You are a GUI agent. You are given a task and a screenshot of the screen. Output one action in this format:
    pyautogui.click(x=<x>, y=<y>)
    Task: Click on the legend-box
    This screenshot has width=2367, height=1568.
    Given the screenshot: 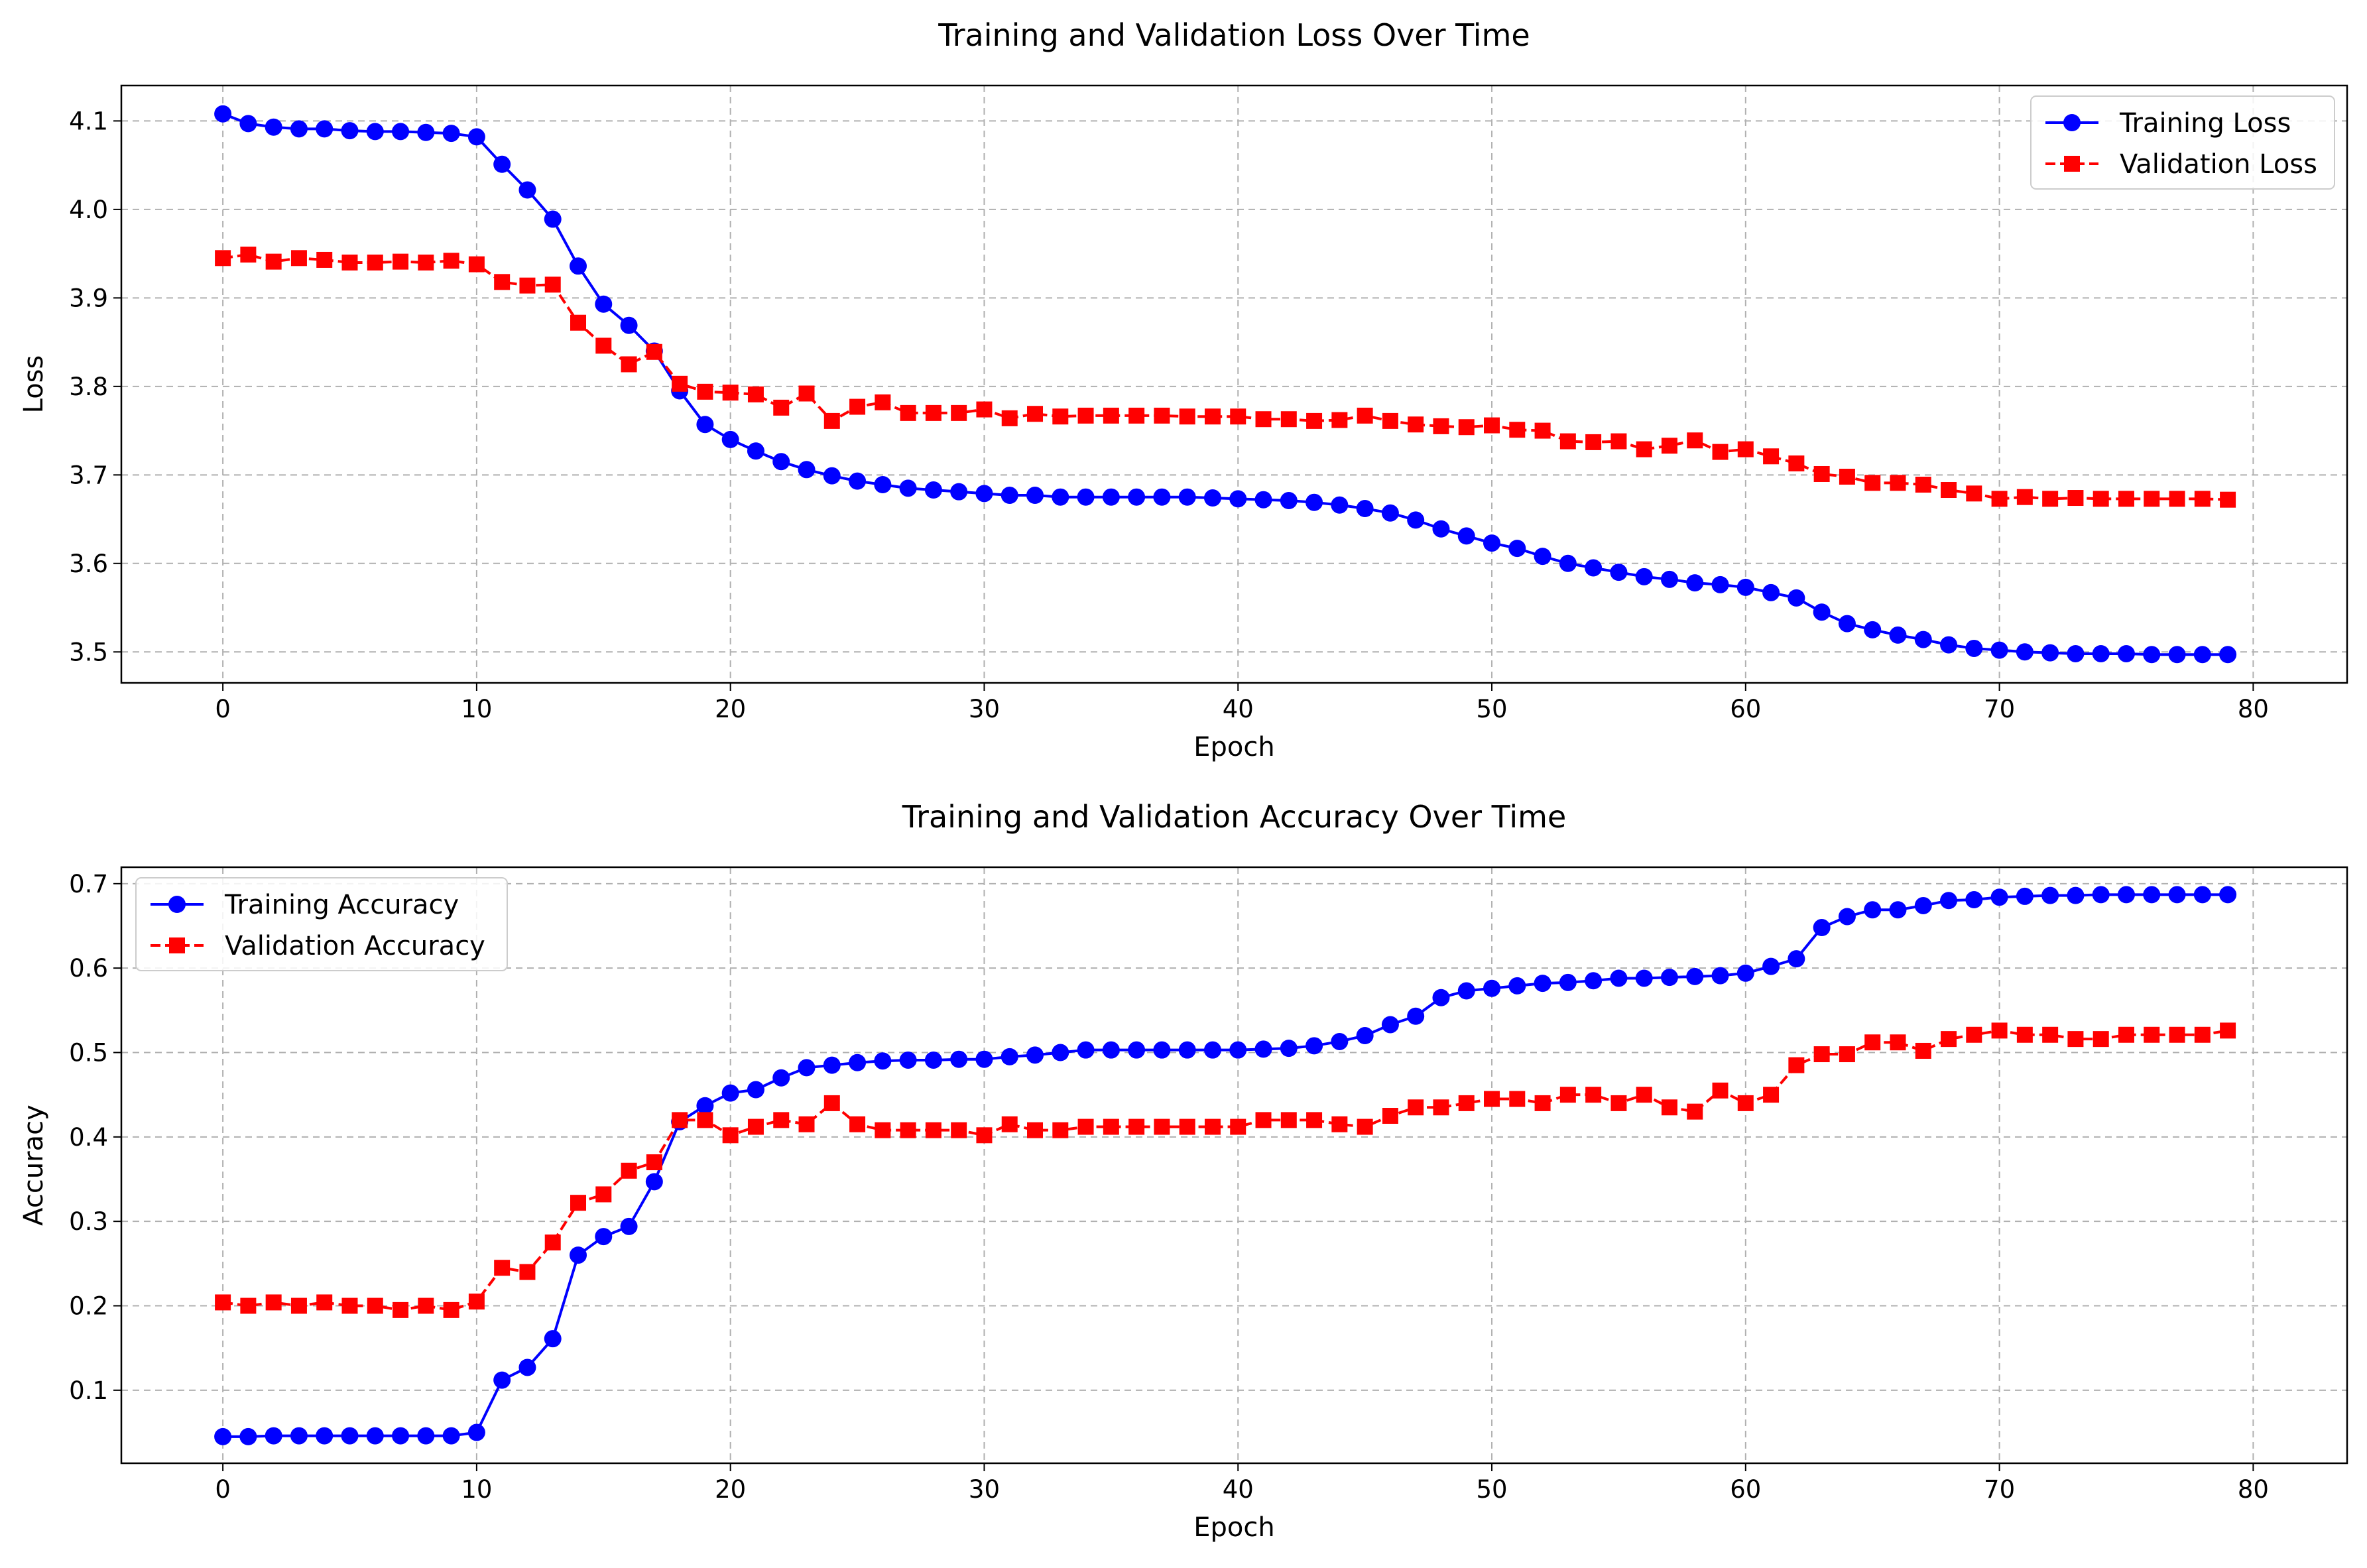 What is the action you would take?
    pyautogui.click(x=2182, y=142)
    